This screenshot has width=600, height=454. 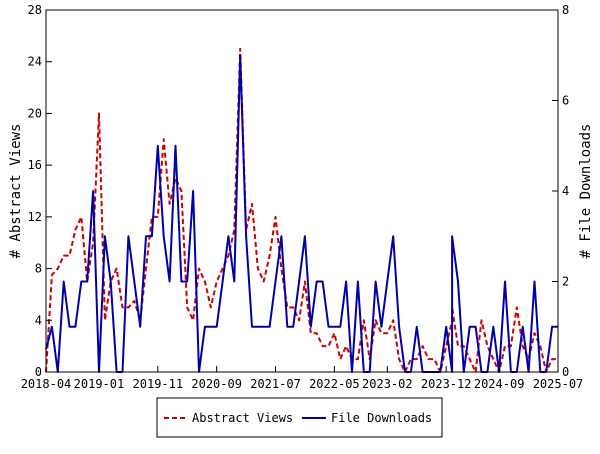 What do you see at coordinates (38, 320) in the screenshot?
I see `y-tick-label: 4` at bounding box center [38, 320].